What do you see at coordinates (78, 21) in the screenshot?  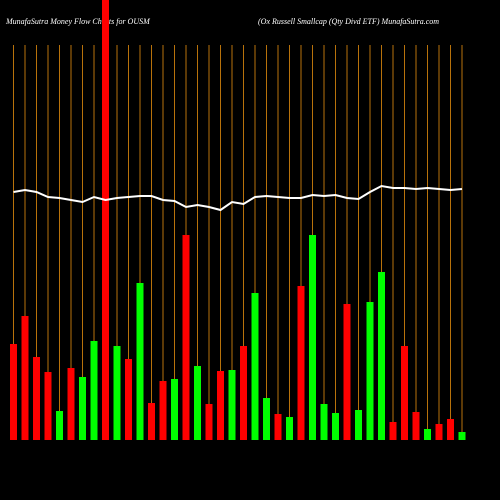 I see `chart-title: MunafaSutra Money Flow Charts for OUSM` at bounding box center [78, 21].